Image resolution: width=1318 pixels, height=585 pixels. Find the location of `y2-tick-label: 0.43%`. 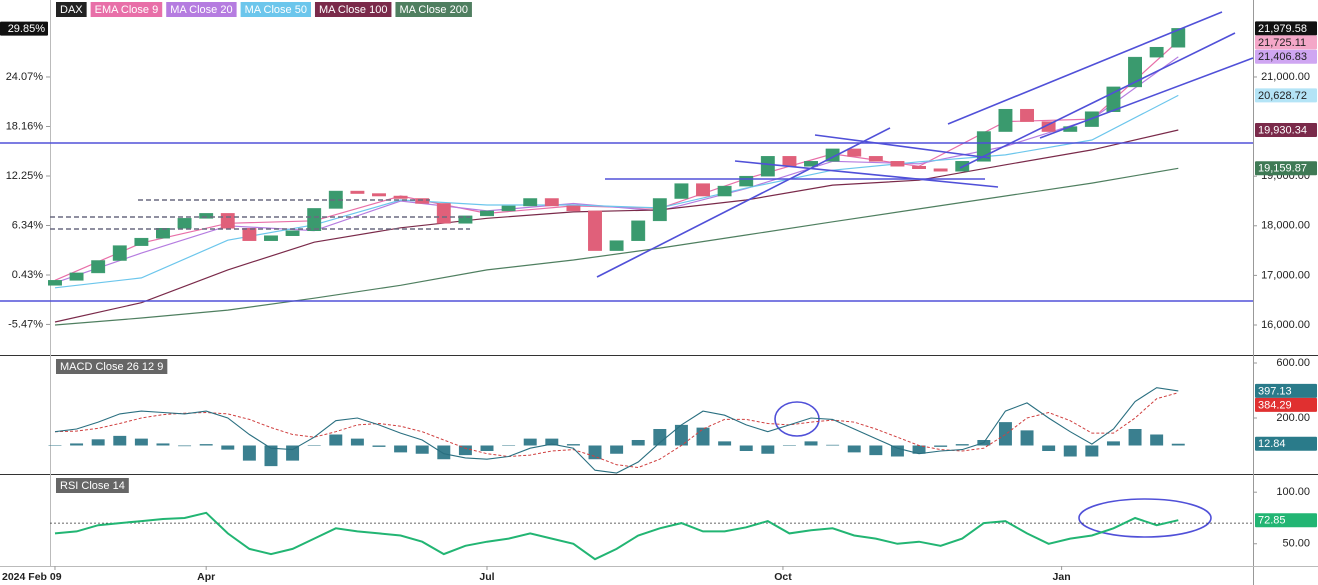

y2-tick-label: 0.43% is located at coordinates (27, 275).